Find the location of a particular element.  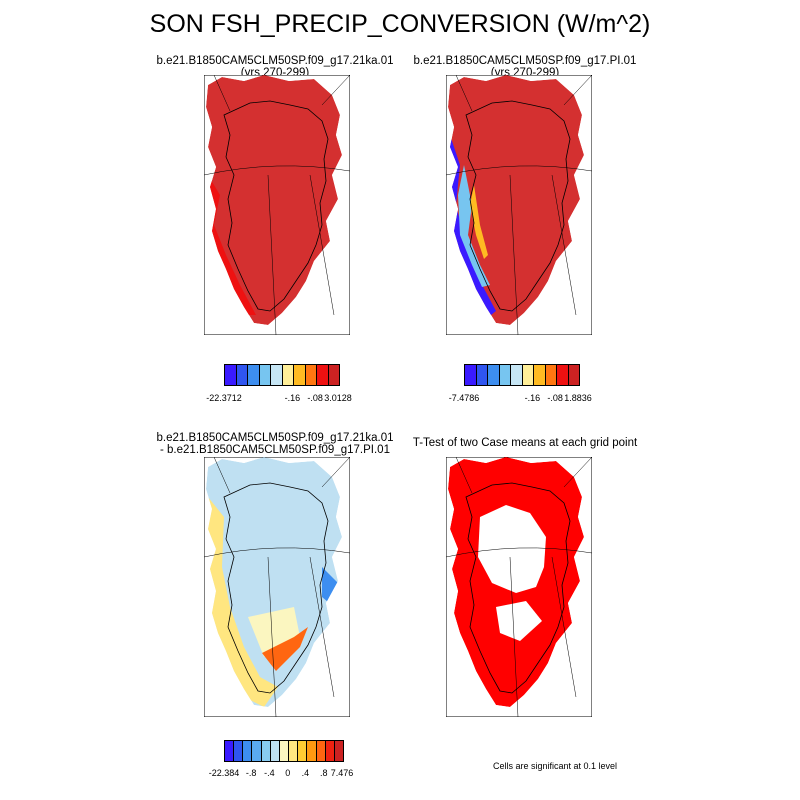

panel-title-diff-line1: b.e21.B1850CAM5CLM50SP.f09_g17.21ka.01 is located at coordinates (275, 438).